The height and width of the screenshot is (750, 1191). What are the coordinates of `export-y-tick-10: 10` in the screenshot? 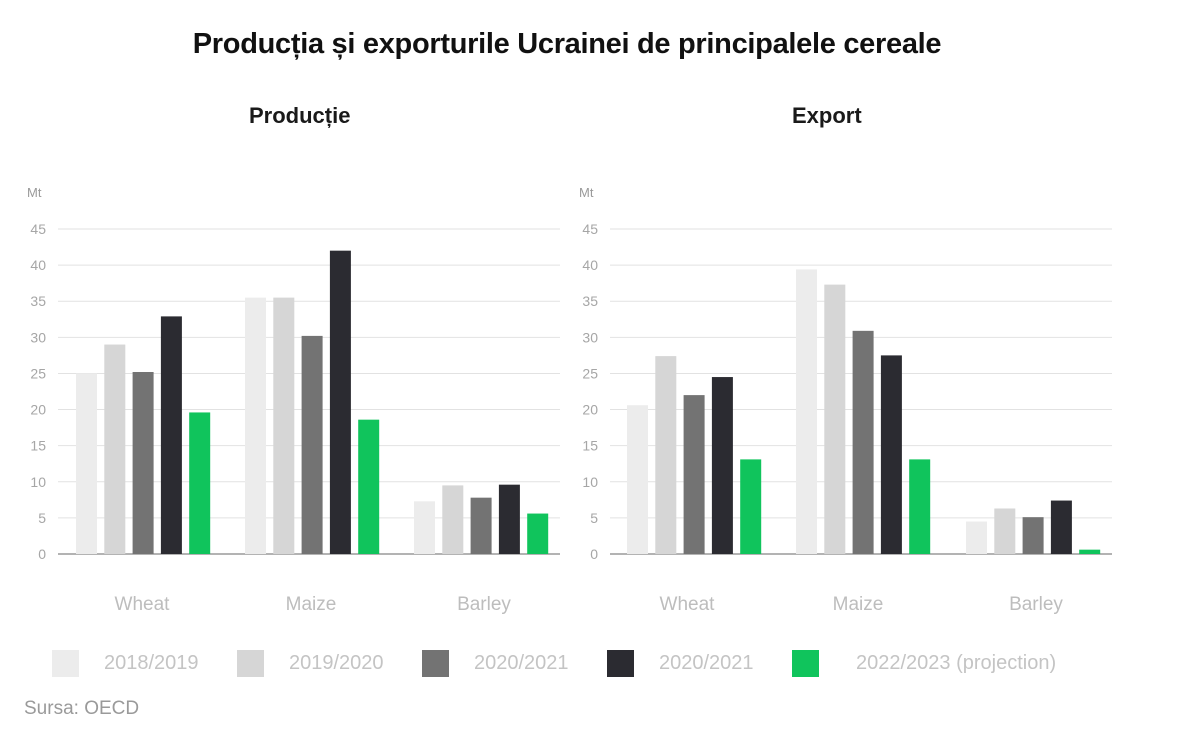 It's located at (590, 482).